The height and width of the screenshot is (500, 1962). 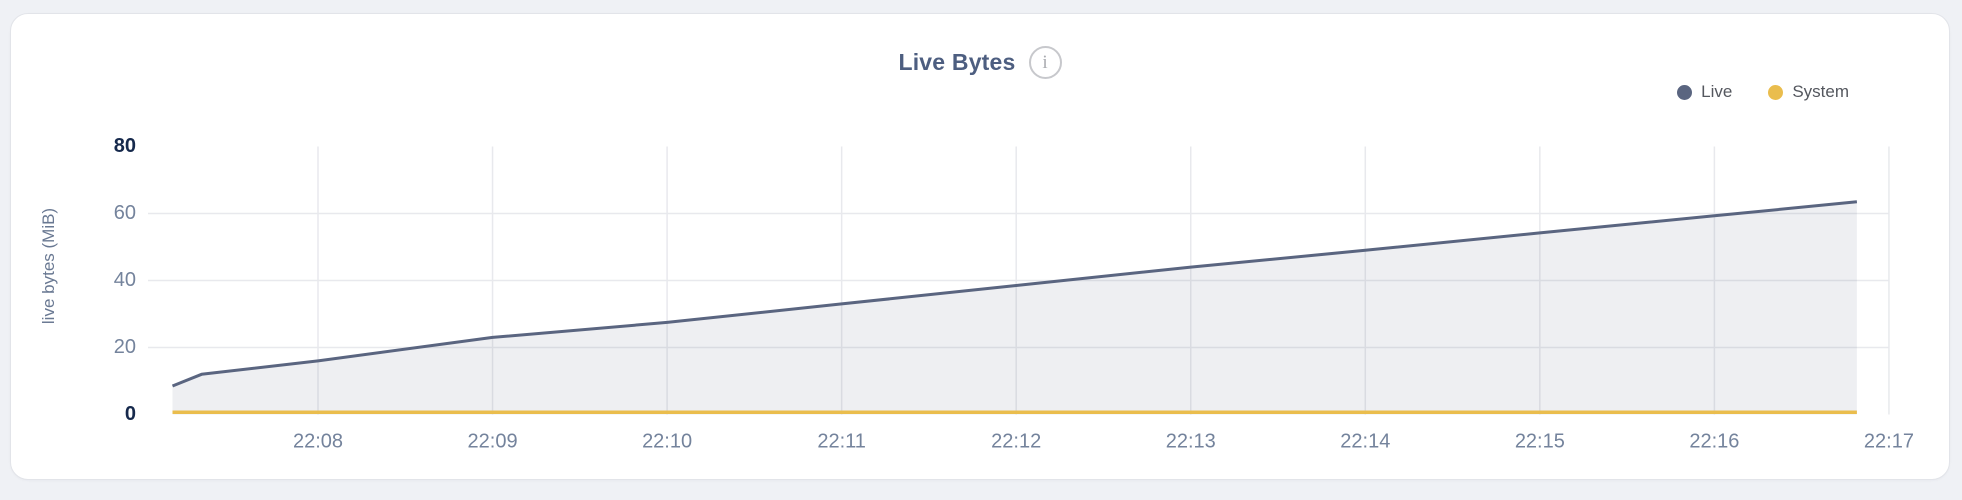 I want to click on x-tick-label: 22:15, so click(x=1540, y=441).